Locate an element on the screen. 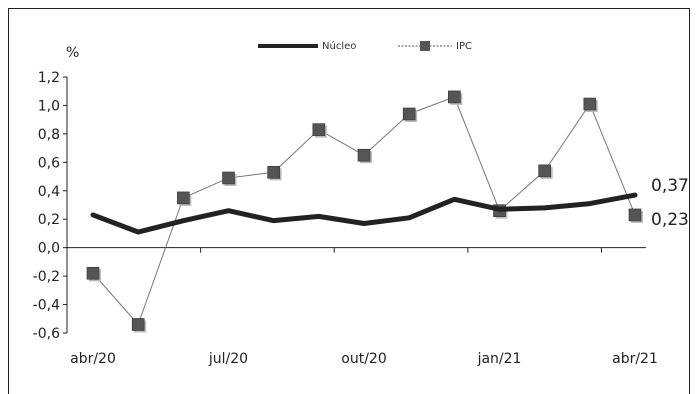 The image size is (698, 394). legend-ipc-label: IPC is located at coordinates (464, 46).